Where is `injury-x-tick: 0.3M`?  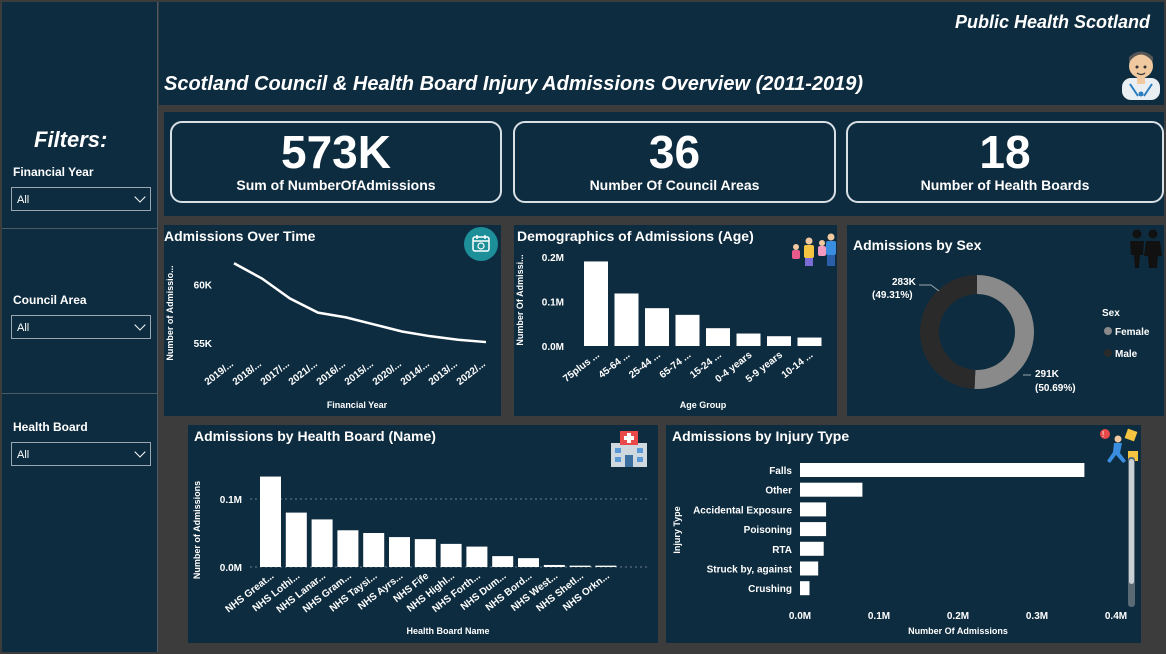
injury-x-tick: 0.3M is located at coordinates (1037, 616).